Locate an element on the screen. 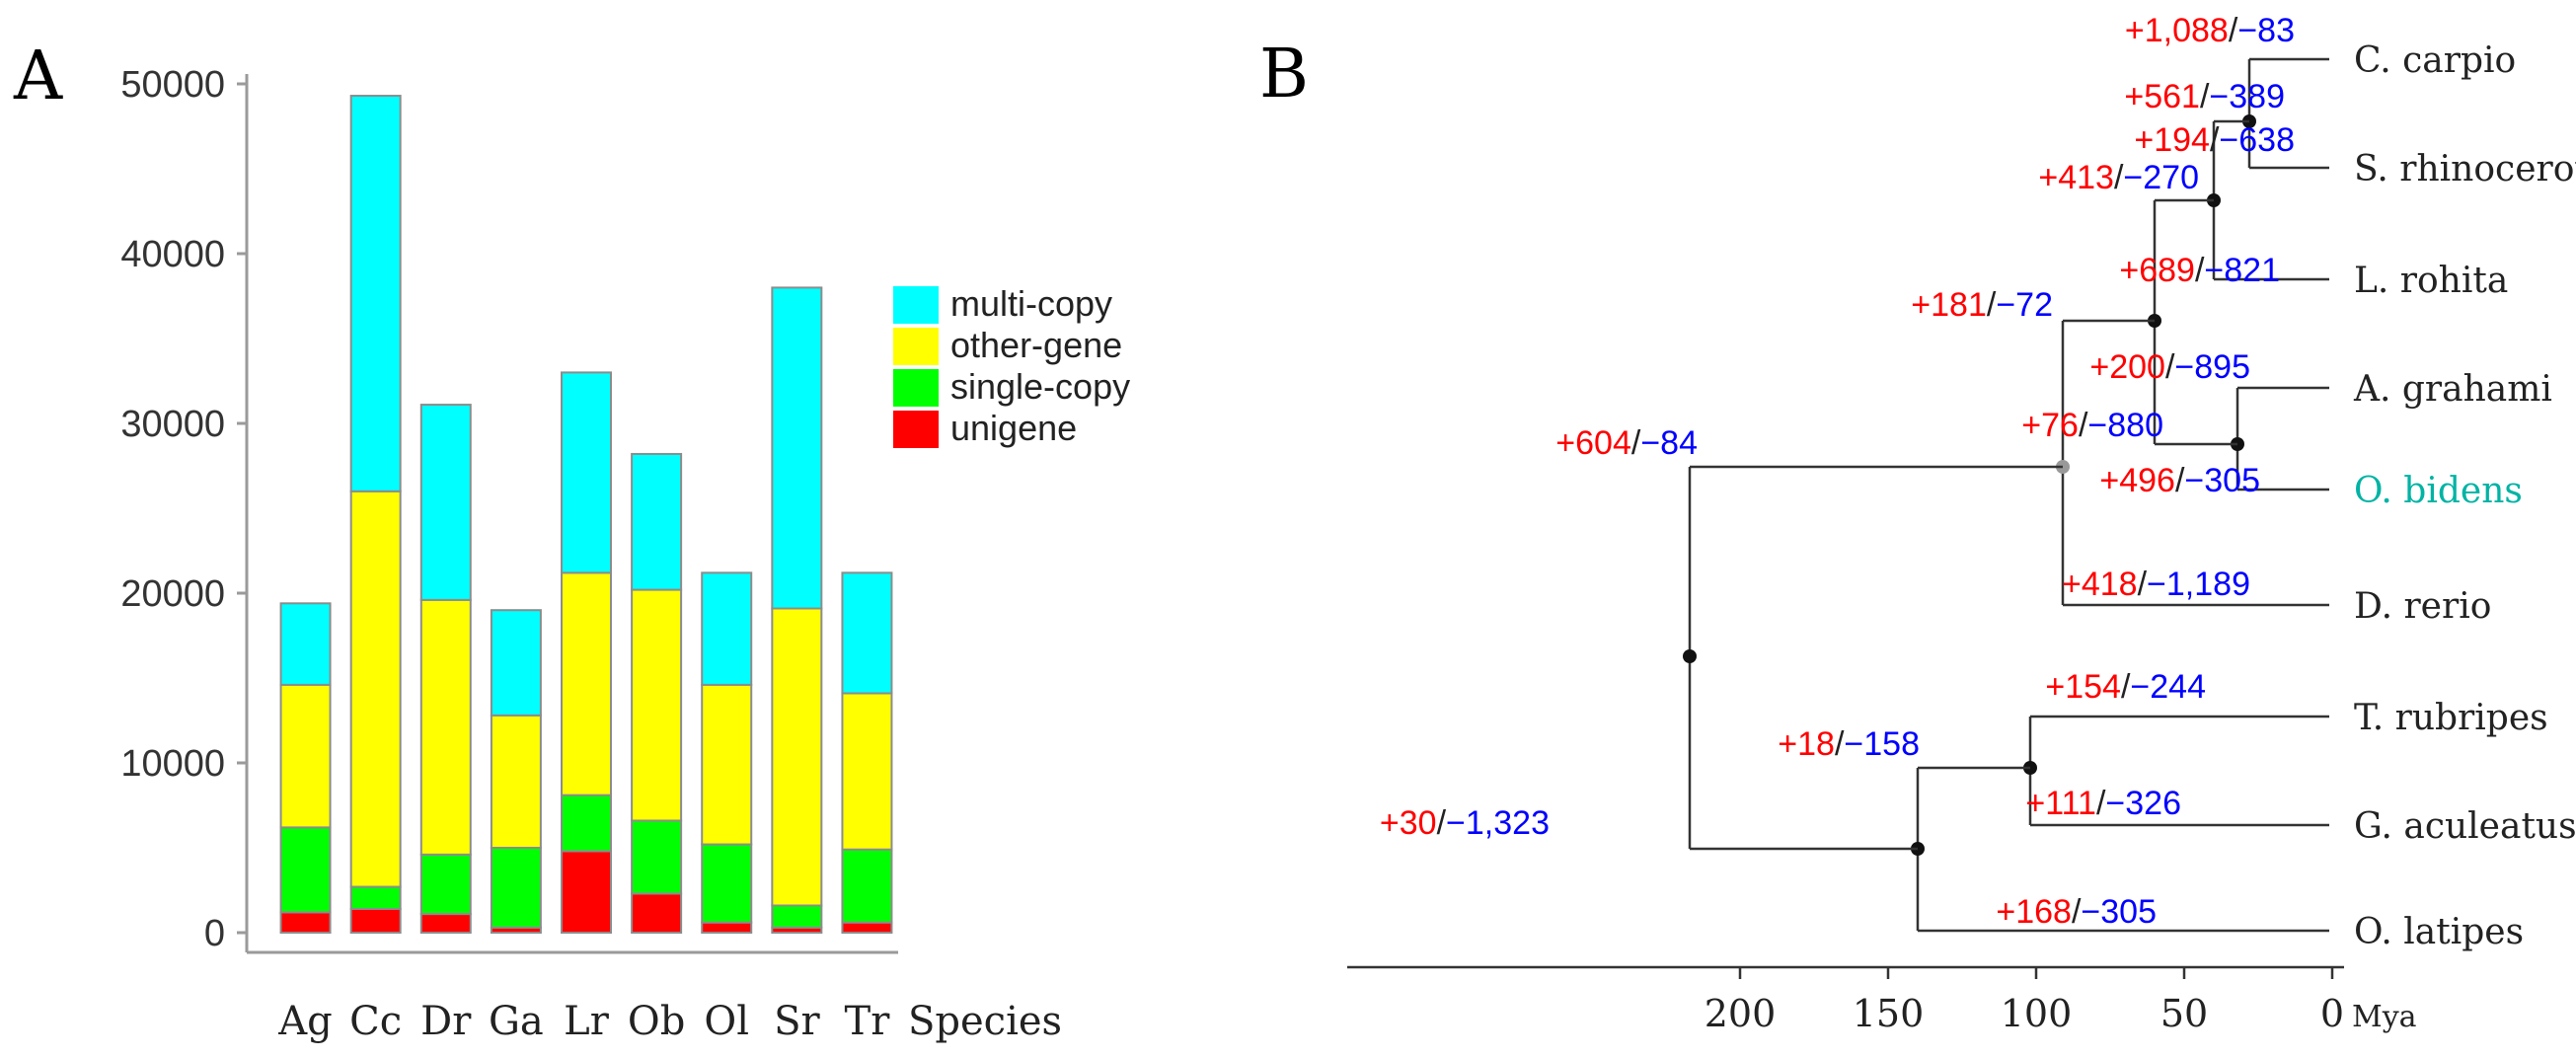 This screenshot has width=2576, height=1058. gain-value: +413 is located at coordinates (2076, 177).